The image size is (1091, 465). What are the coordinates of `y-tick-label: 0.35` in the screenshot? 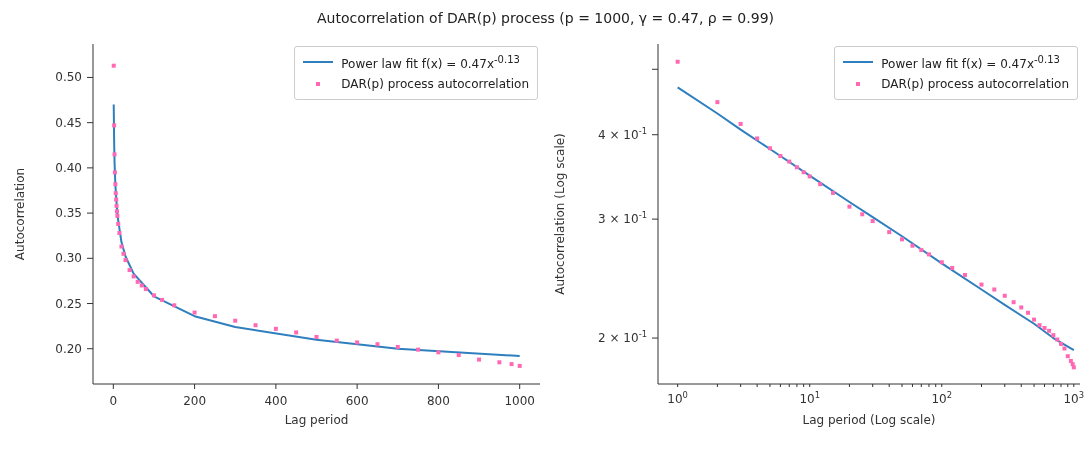 It's located at (68, 213).